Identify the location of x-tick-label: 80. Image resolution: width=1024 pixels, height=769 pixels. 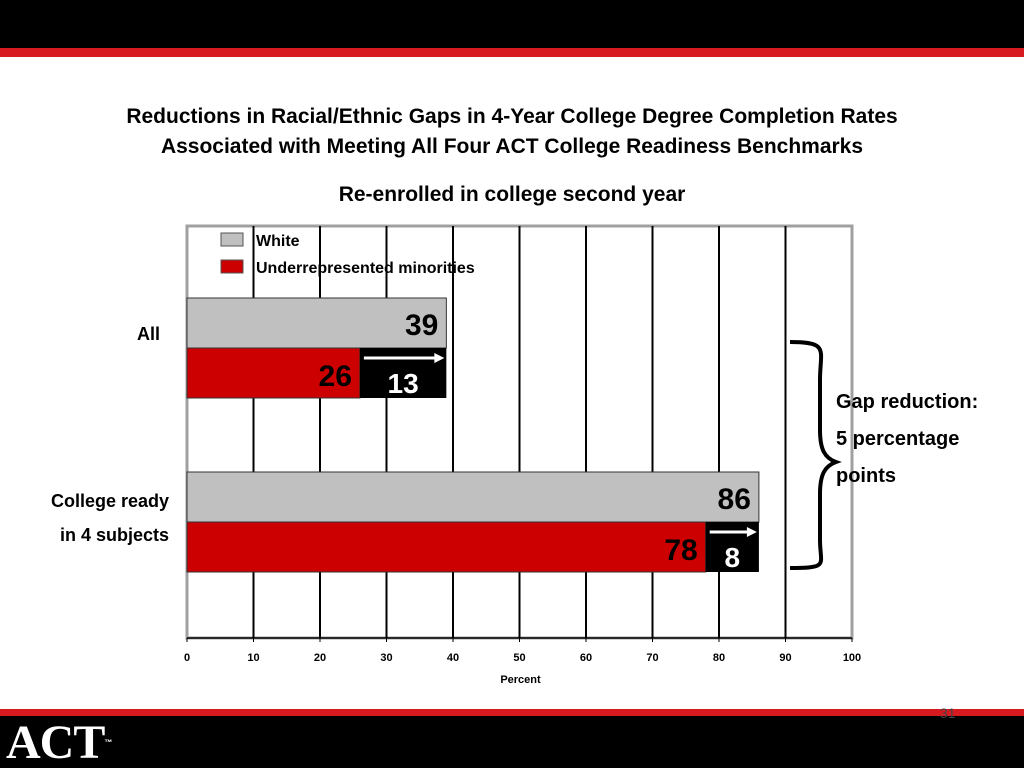
(719, 658).